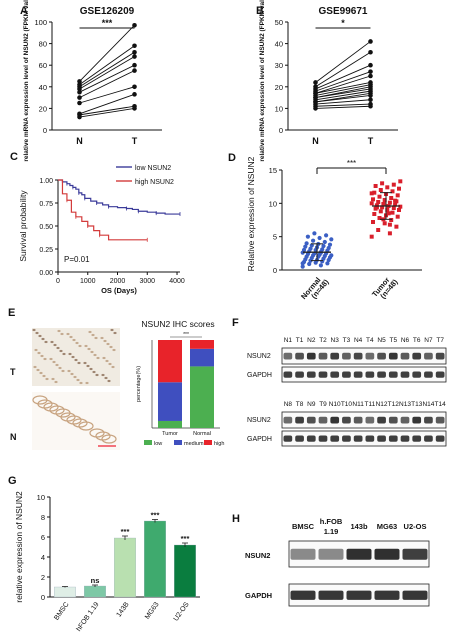  Describe the element at coordinates (43, 517) in the screenshot. I see `y-tick-label-G: 8` at that location.